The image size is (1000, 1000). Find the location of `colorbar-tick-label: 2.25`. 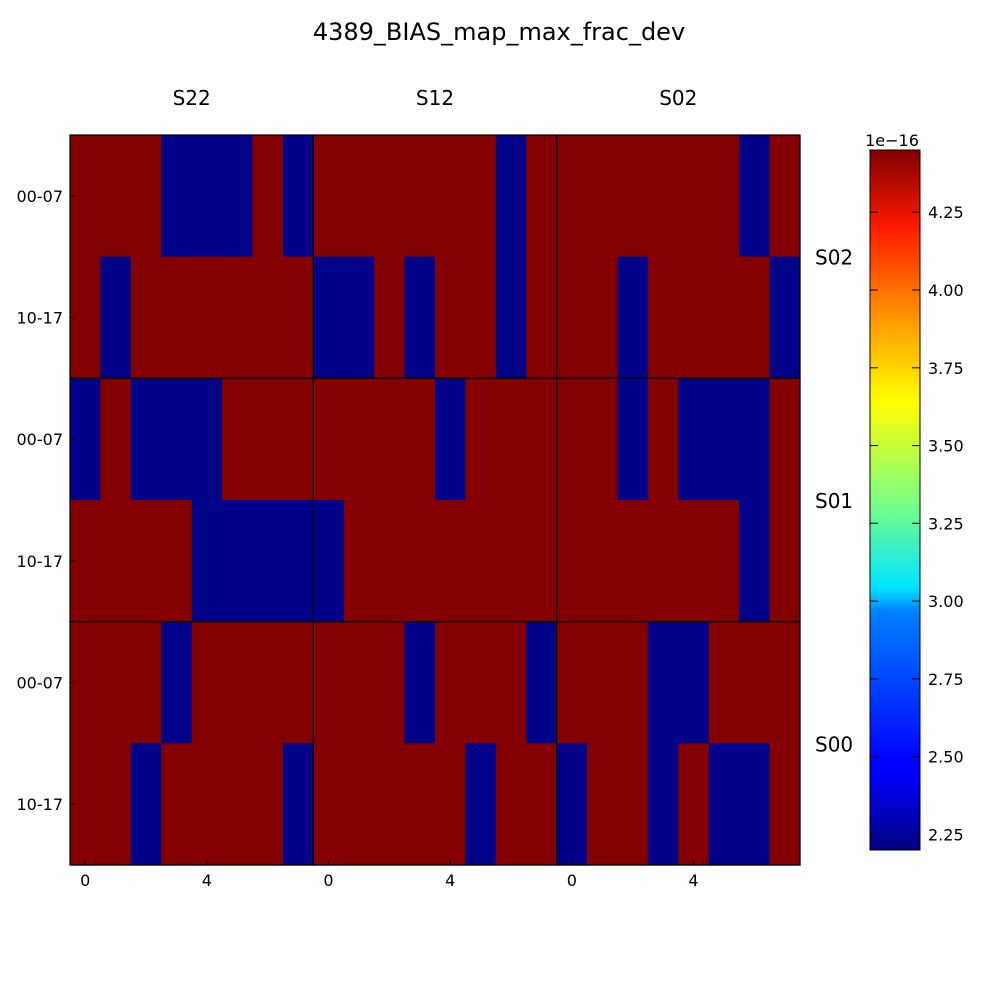

colorbar-tick-label: 2.25 is located at coordinates (946, 834).